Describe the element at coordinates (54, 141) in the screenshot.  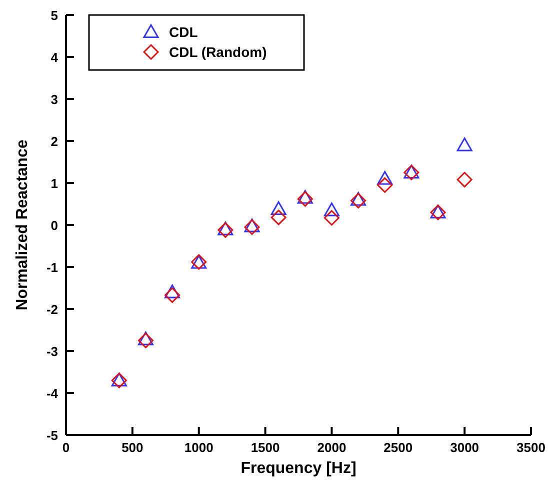
I see `y-tick-label: 2` at that location.